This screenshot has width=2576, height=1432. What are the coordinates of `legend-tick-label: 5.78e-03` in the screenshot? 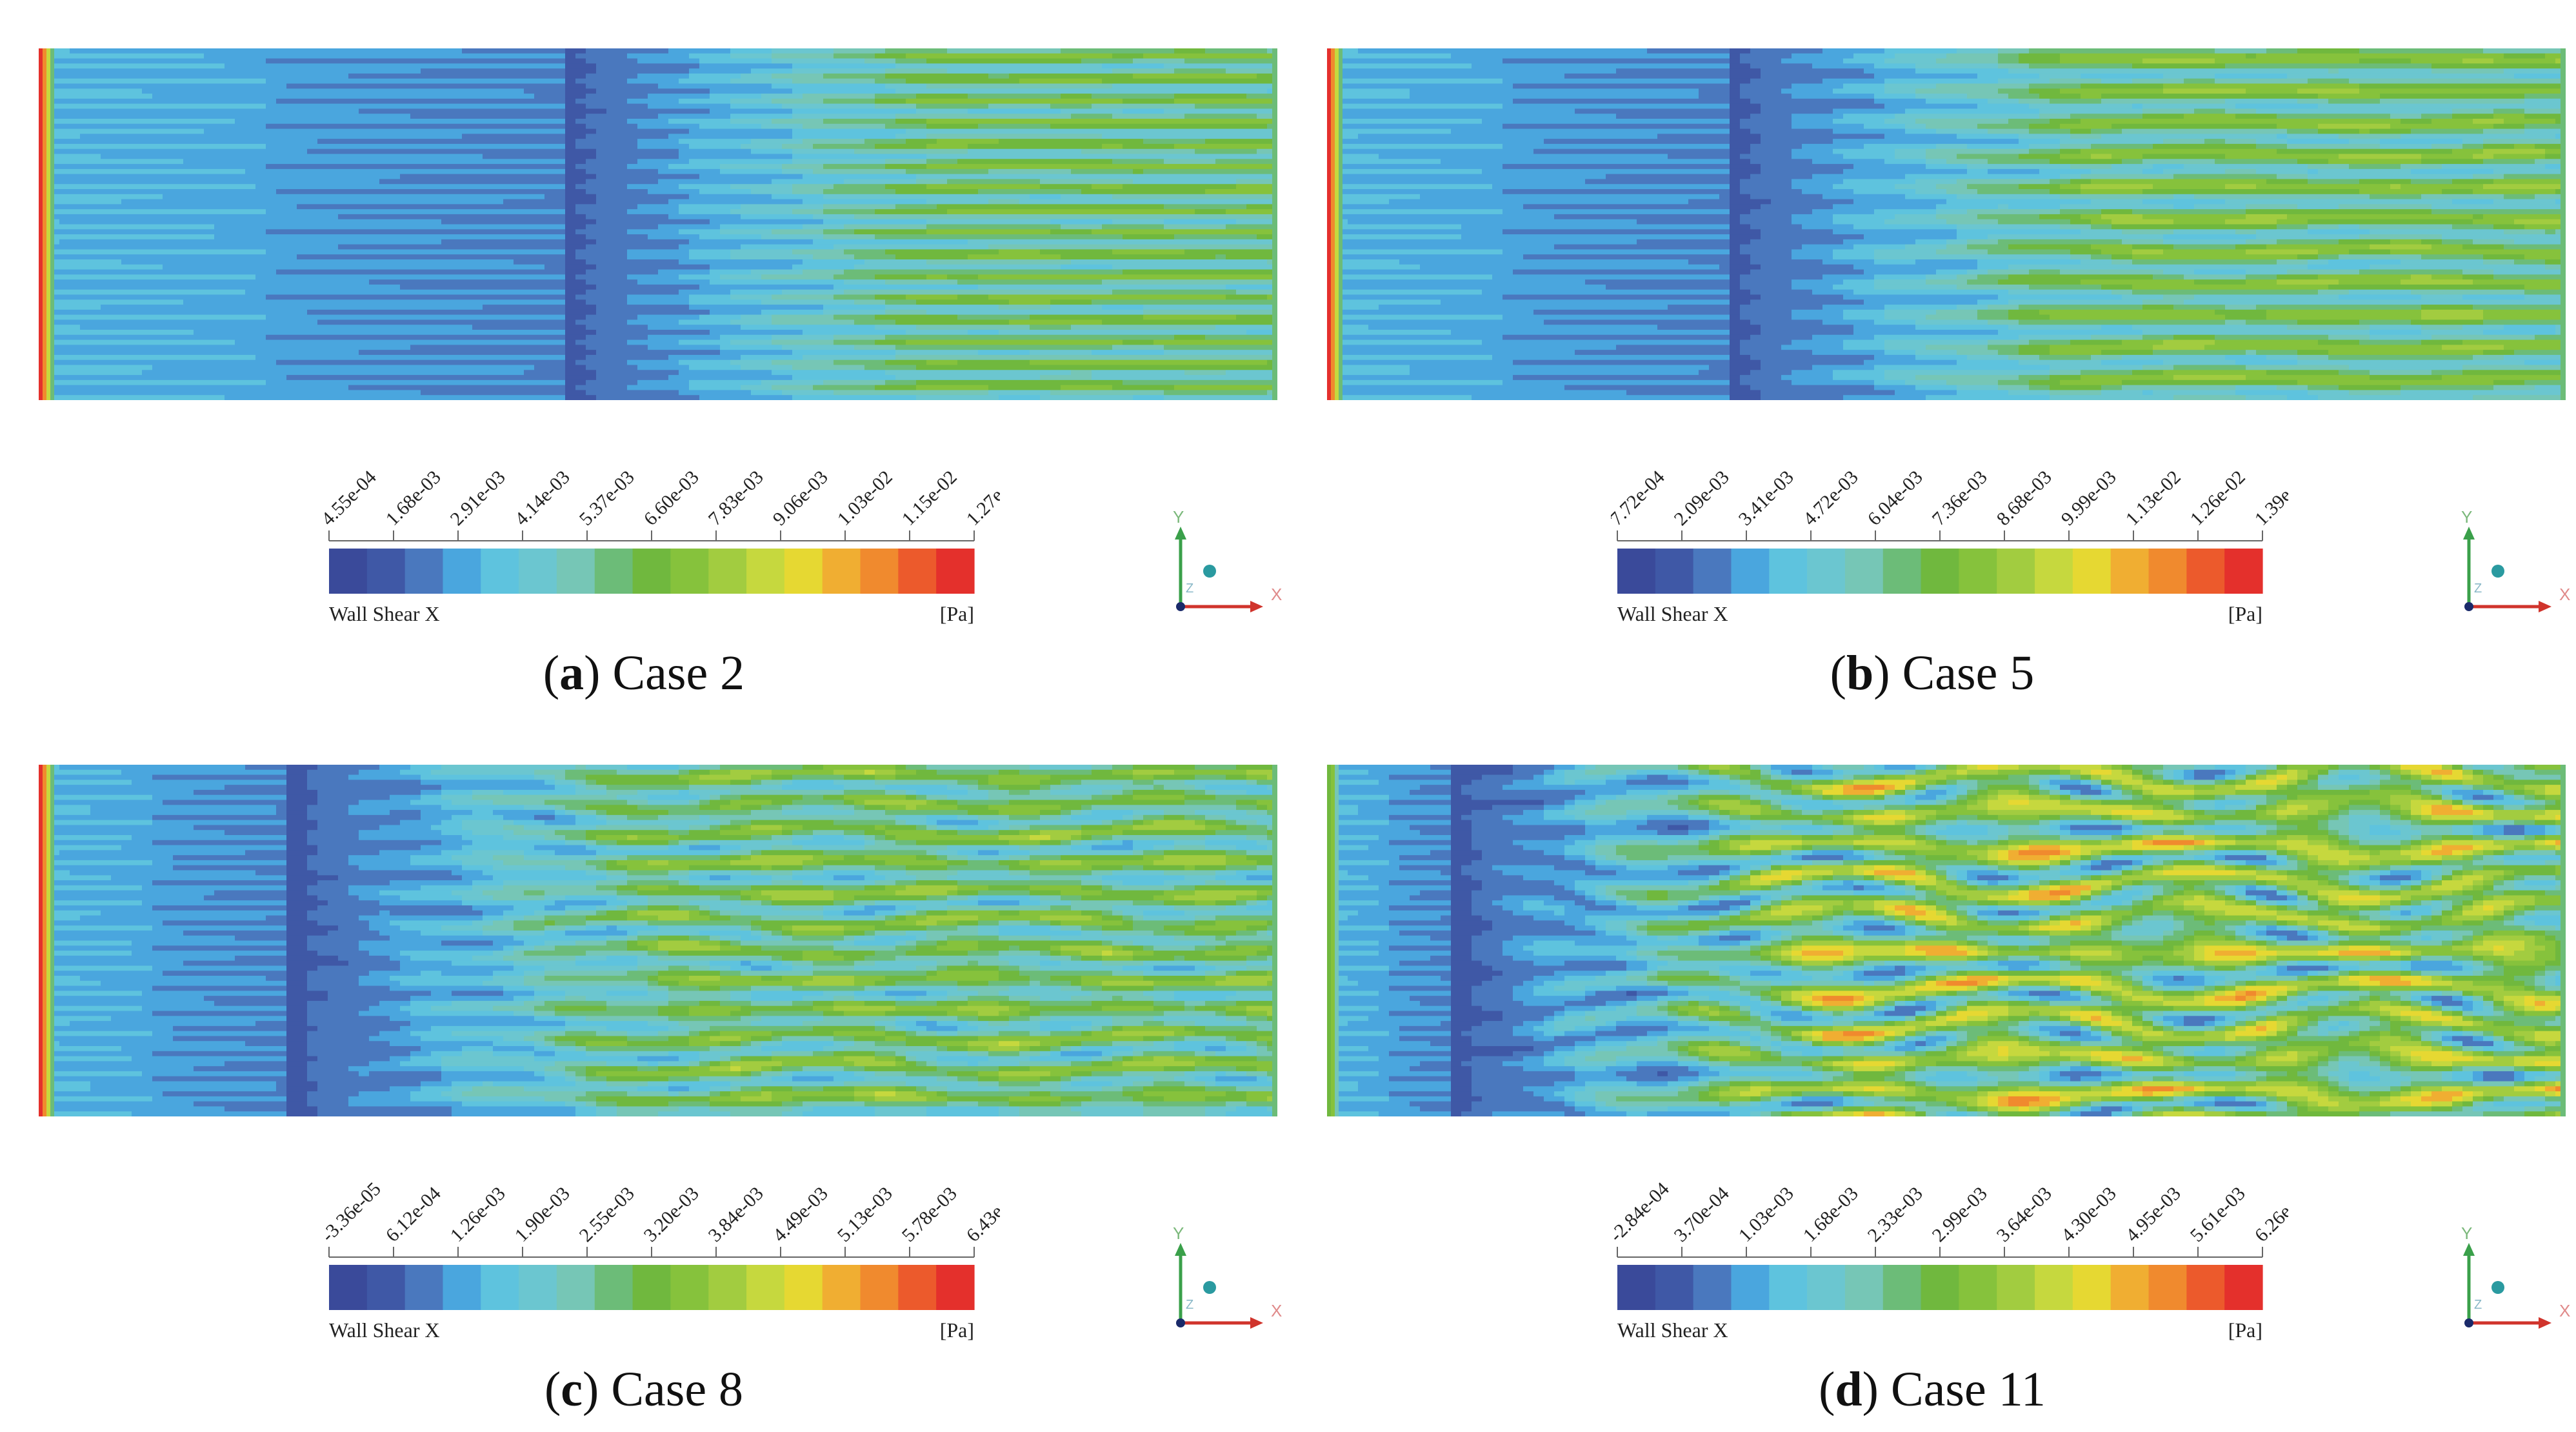 It's located at (929, 1214).